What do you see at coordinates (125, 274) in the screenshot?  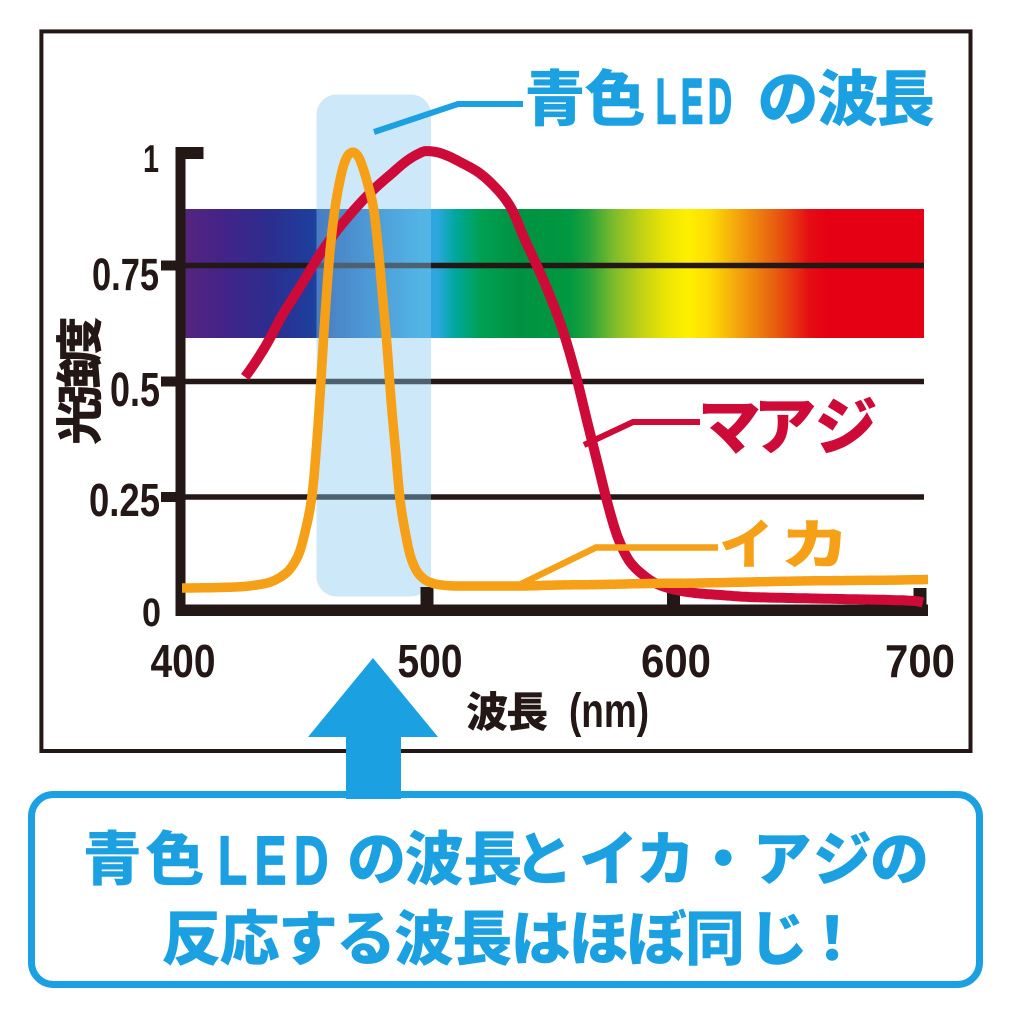 I see `svg-text: 0.75` at bounding box center [125, 274].